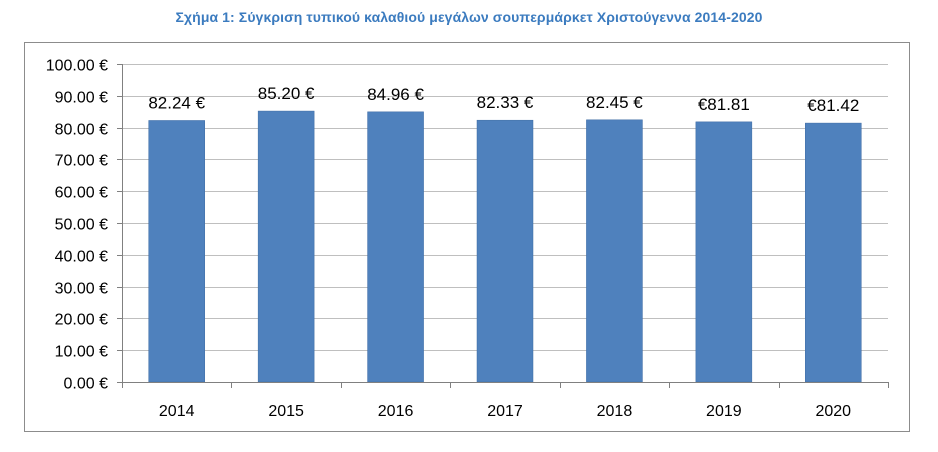 Image resolution: width=938 pixels, height=452 pixels. I want to click on data-label-2019: €81.81, so click(724, 104).